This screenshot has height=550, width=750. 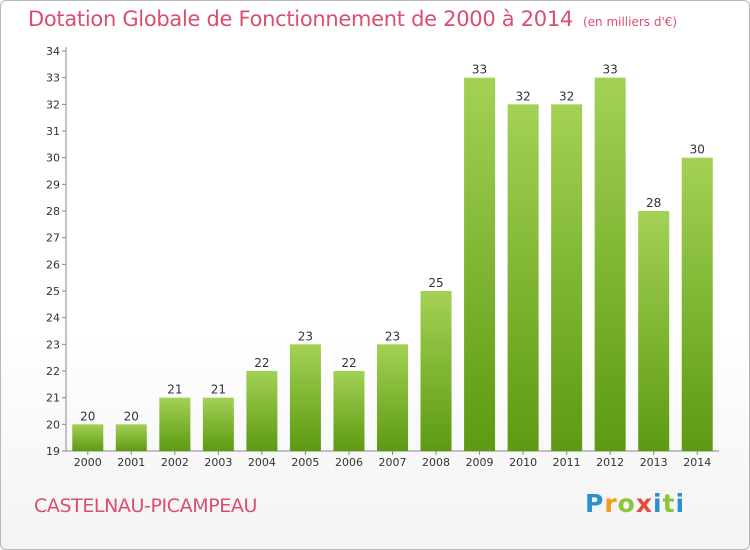 I want to click on y-tick-label: 23, so click(x=53, y=344).